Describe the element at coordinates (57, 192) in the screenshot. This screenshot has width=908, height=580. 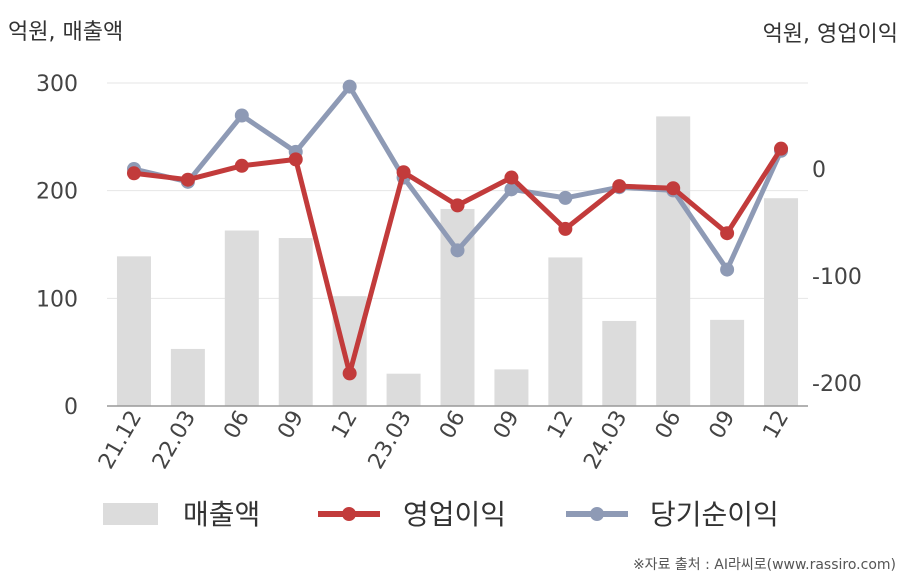
I see `left-tick-label: 200` at that location.